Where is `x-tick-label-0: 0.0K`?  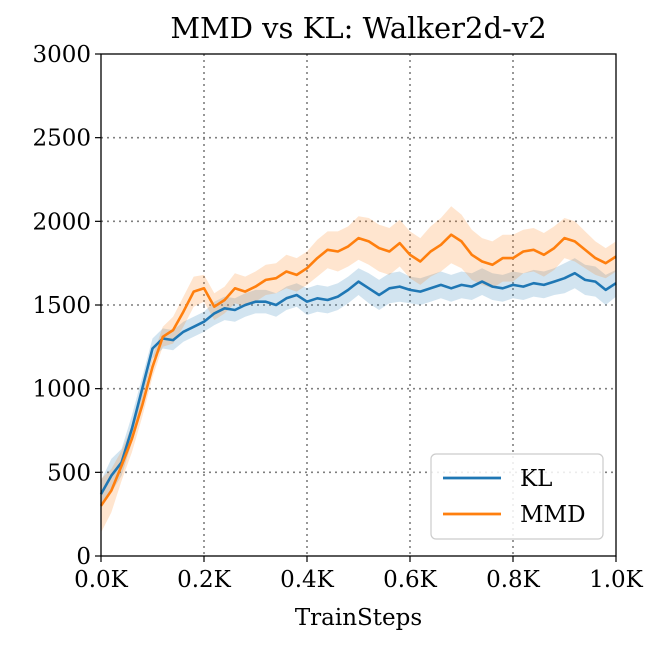
x-tick-label-0: 0.0K is located at coordinates (101, 580).